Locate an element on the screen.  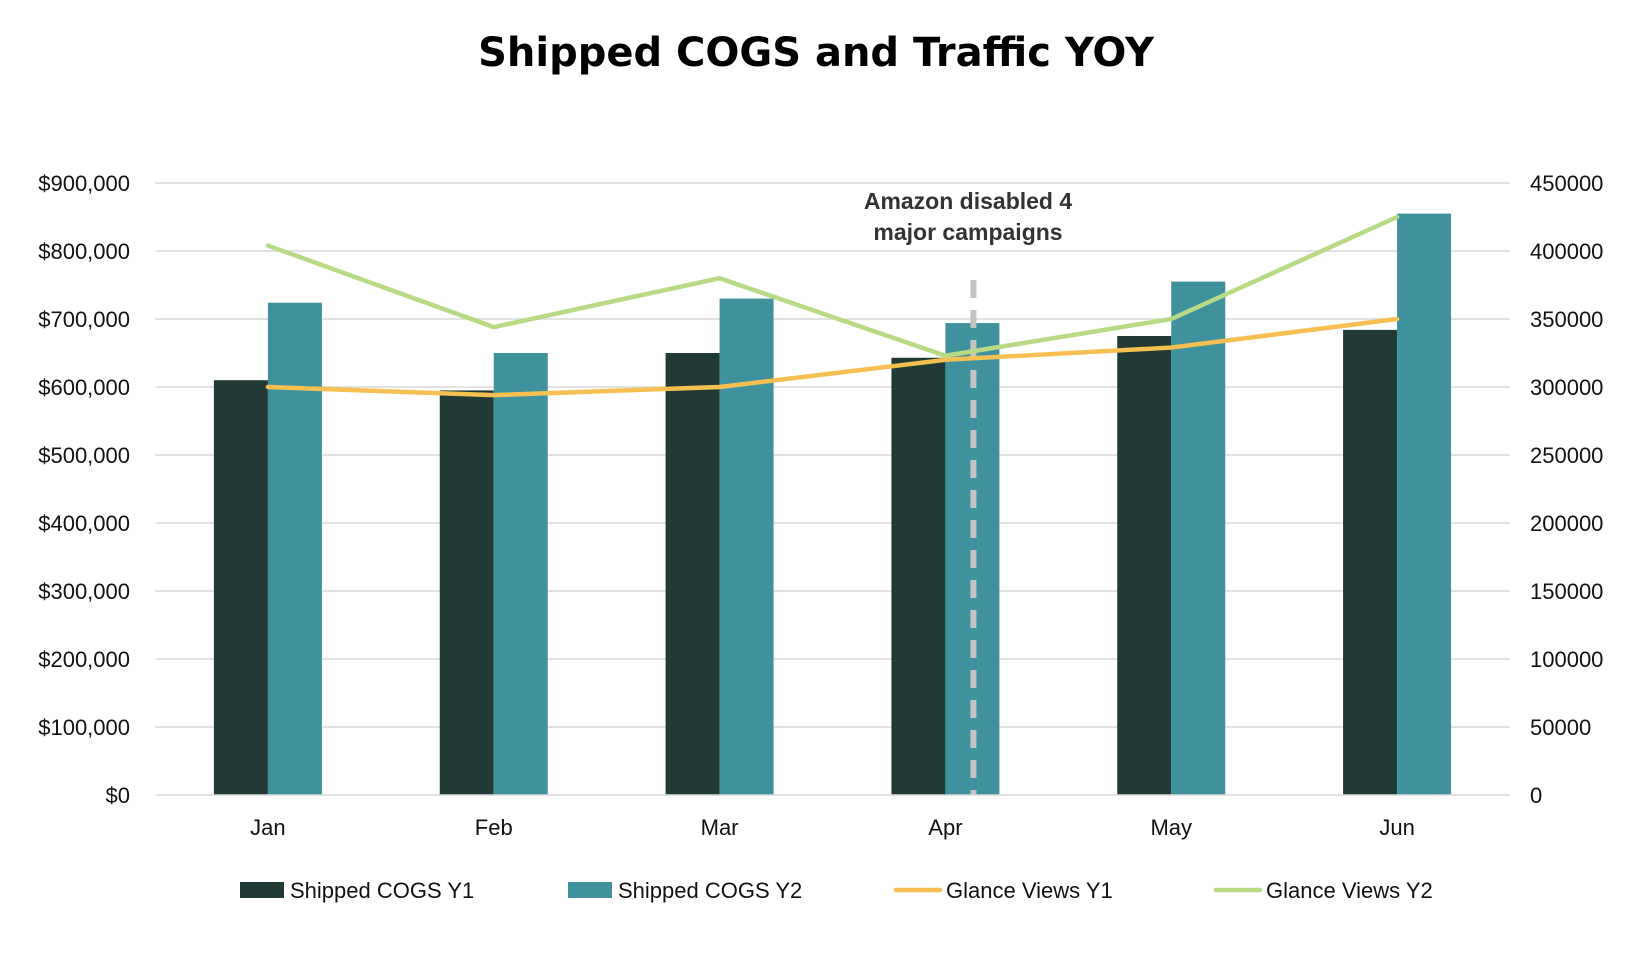
legend-label-glance-views-y2: Glance Views Y2 is located at coordinates (1349, 890).